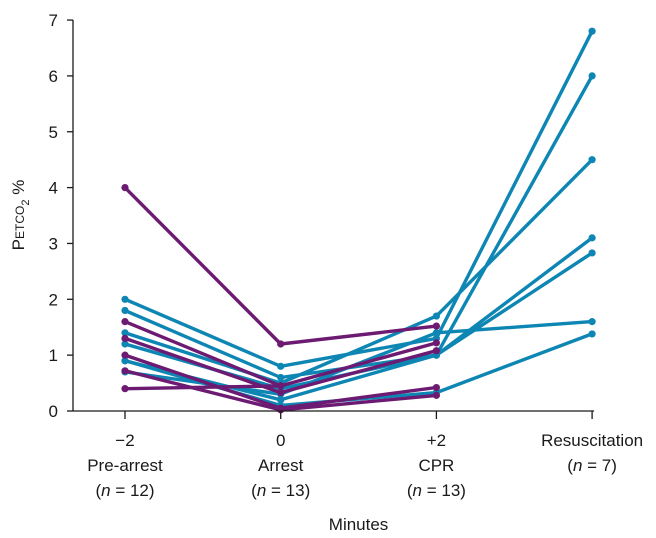 This screenshot has width=656, height=538. Describe the element at coordinates (592, 440) in the screenshot. I see `x-tick-name: Resuscitation` at that location.